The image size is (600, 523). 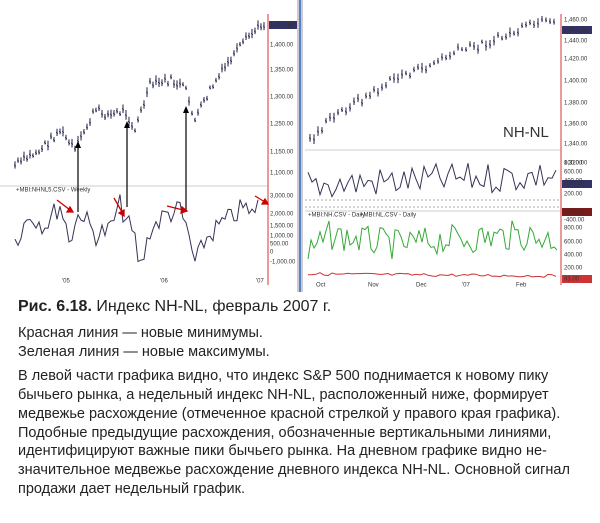 I want to click on date-label: '06, so click(x=164, y=282).